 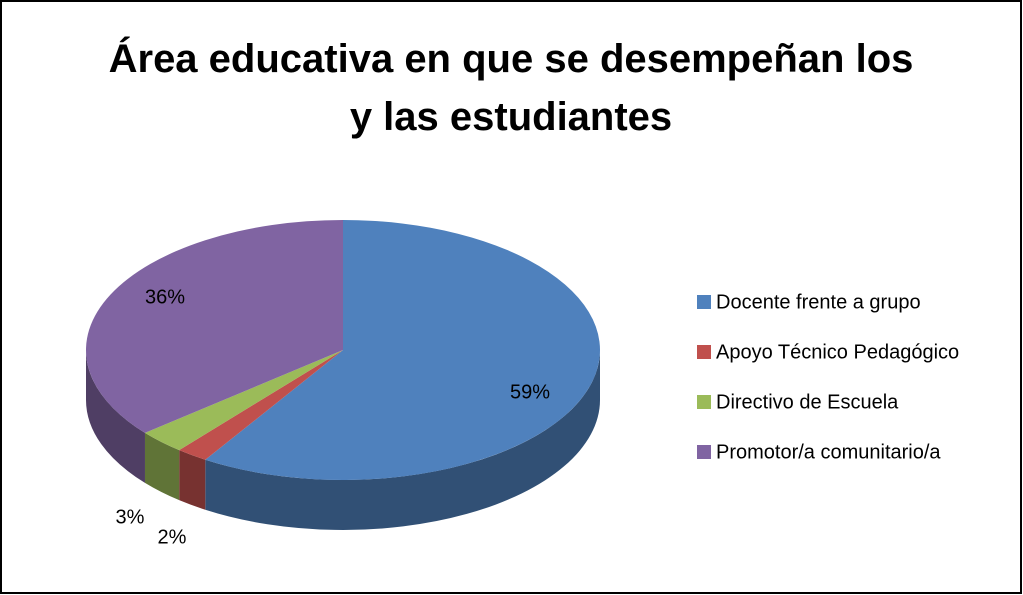 What do you see at coordinates (165, 297) in the screenshot?
I see `data-label: 36%` at bounding box center [165, 297].